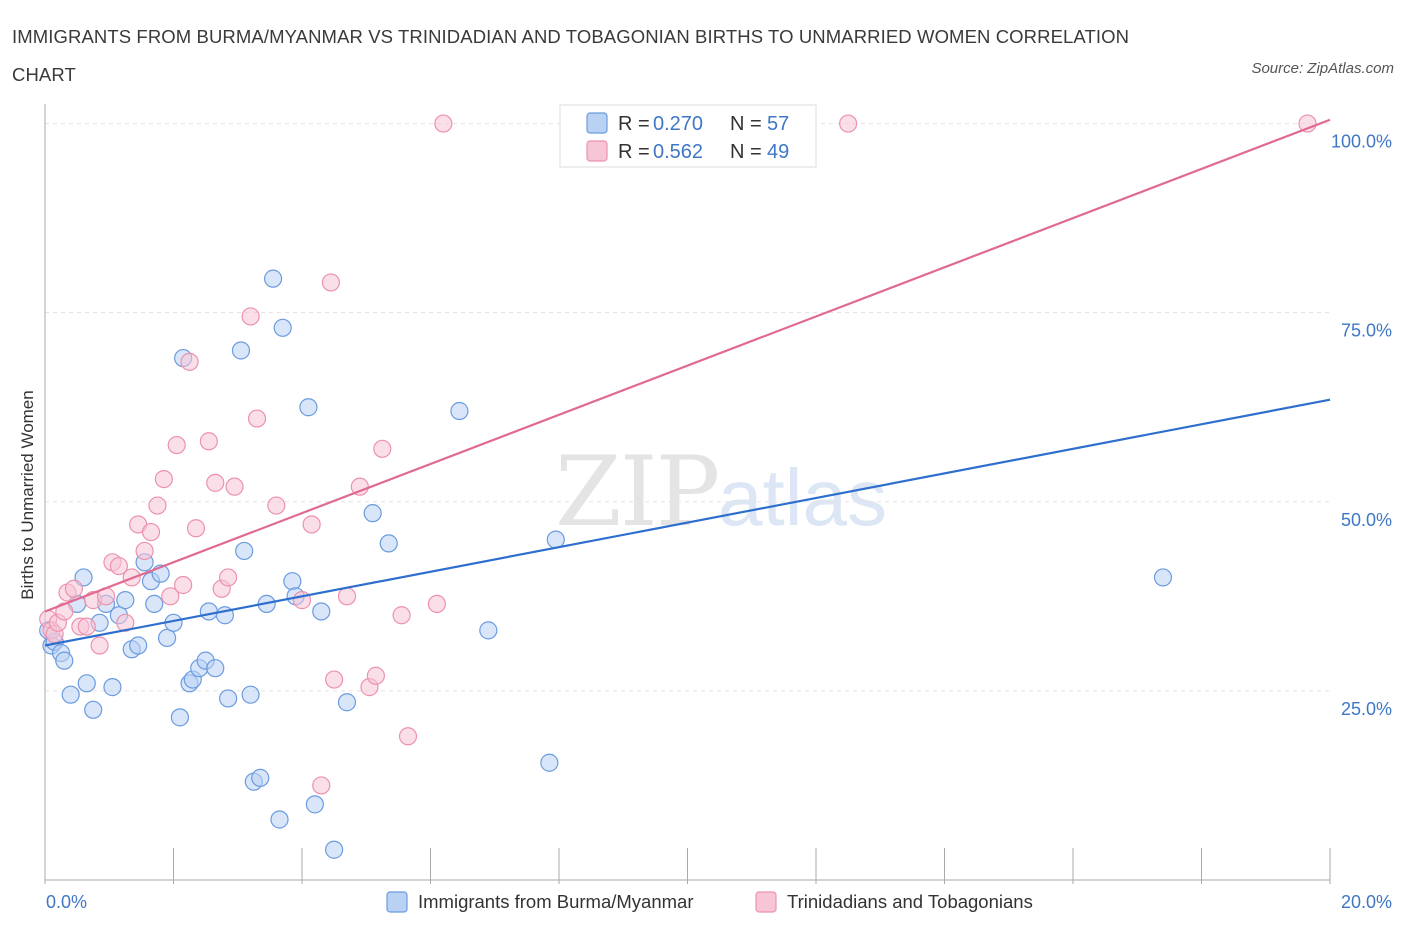 The image size is (1406, 930). Describe the element at coordinates (597, 151) in the screenshot. I see `legend-swatch-pink` at that location.